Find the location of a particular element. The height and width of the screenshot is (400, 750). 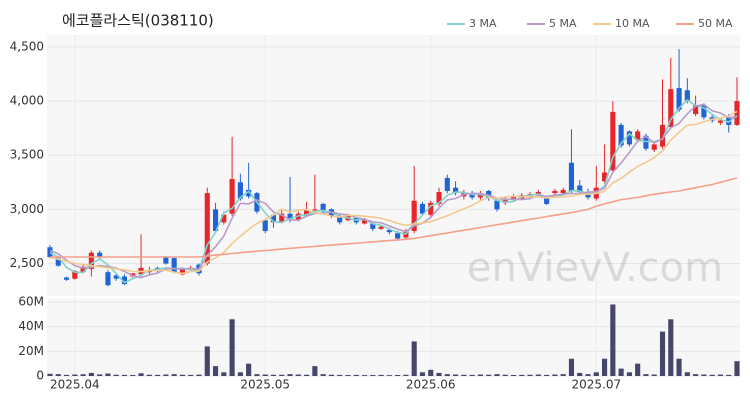

chart-title: 에코플라스틱(038110) is located at coordinates (138, 21).